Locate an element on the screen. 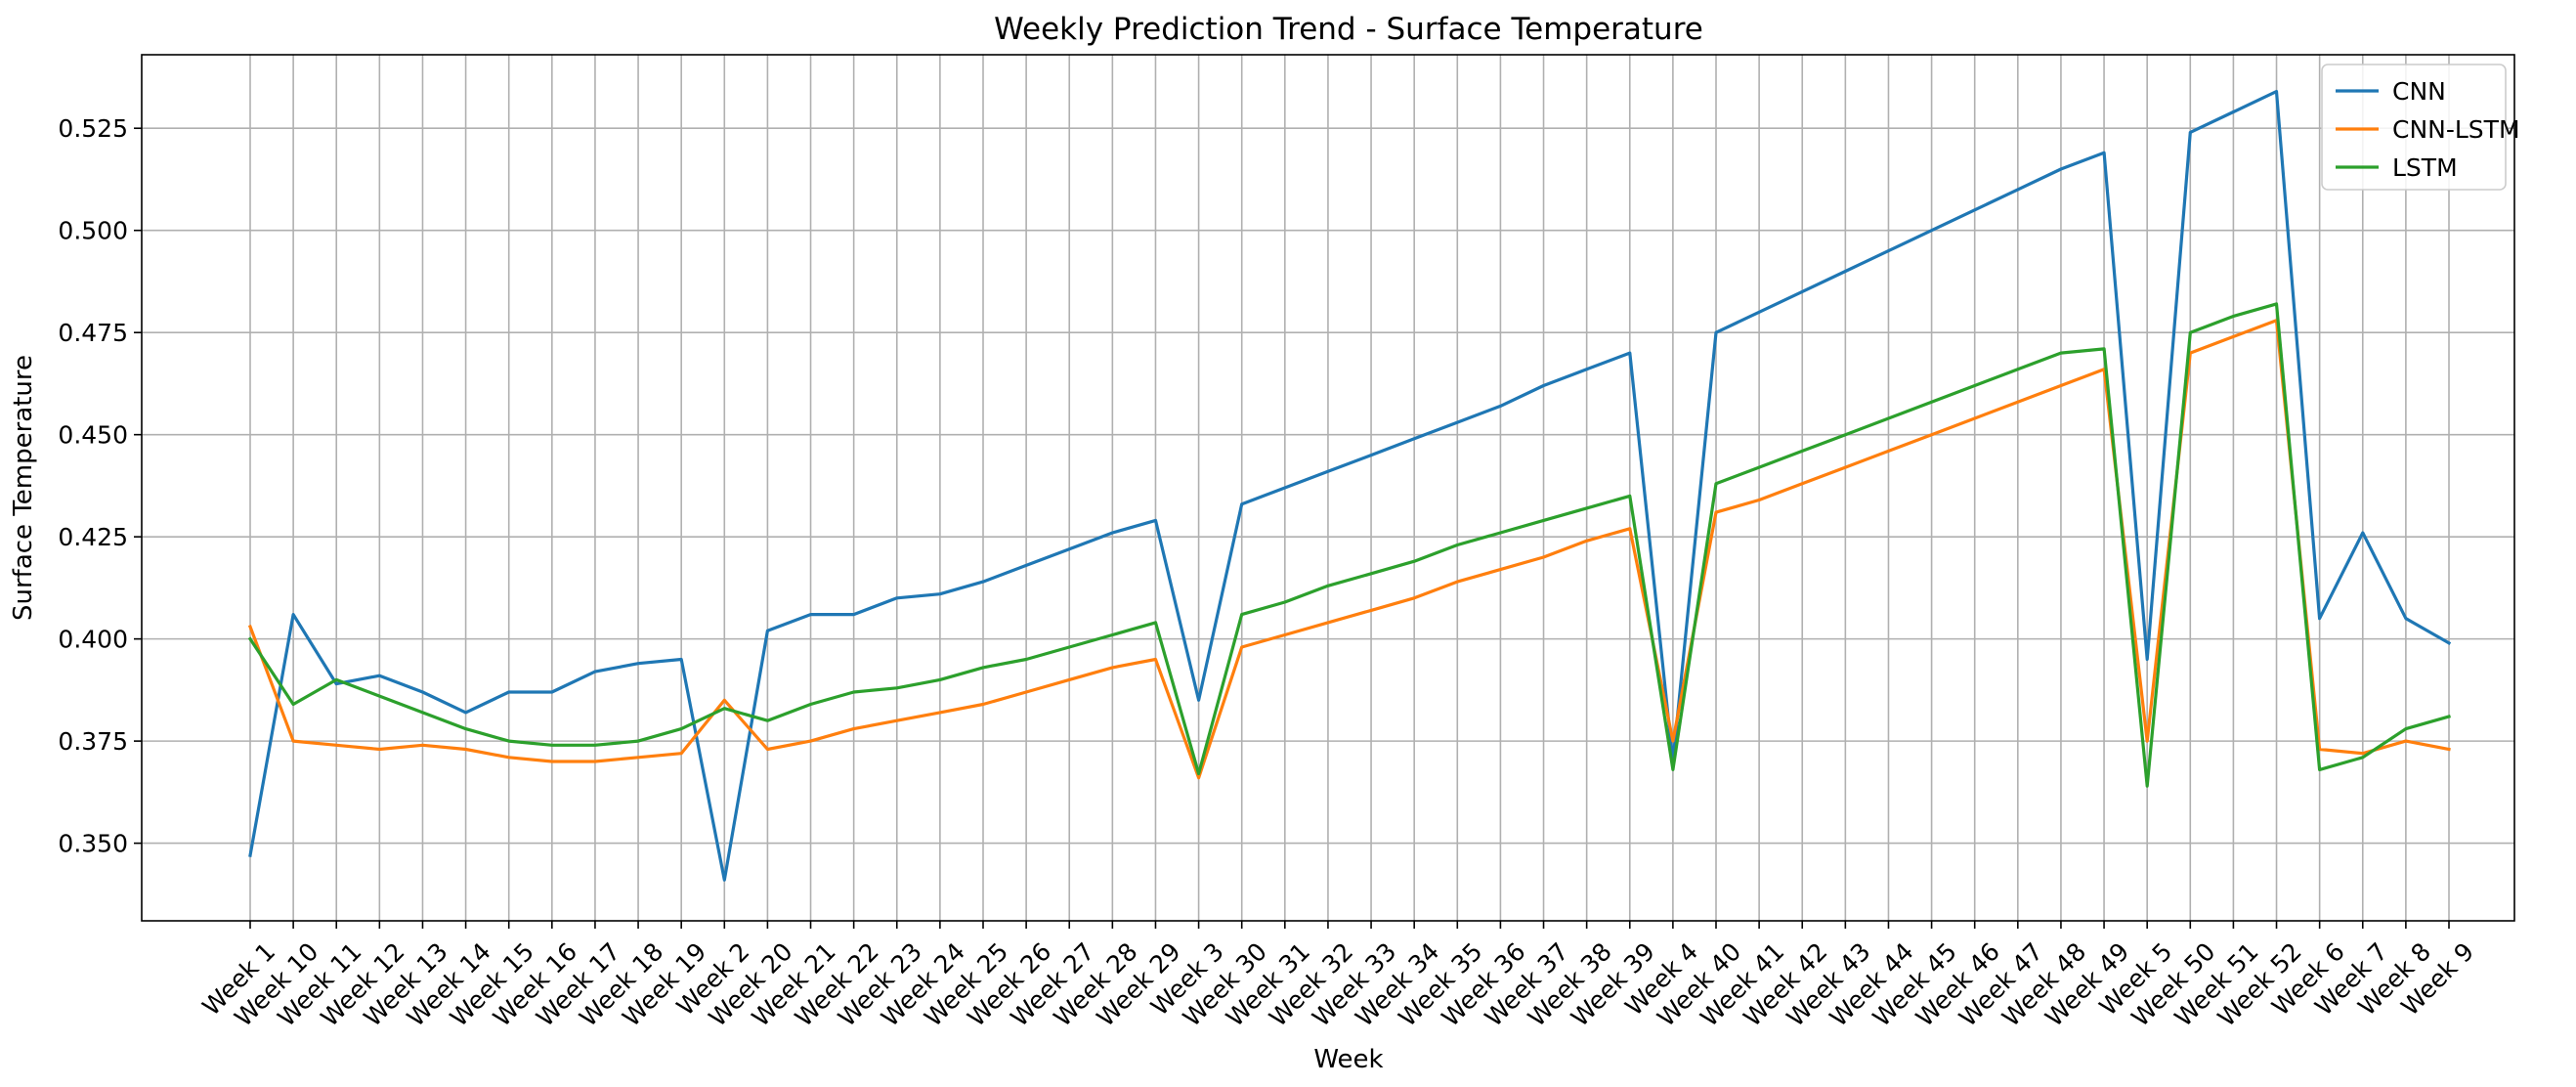  legend-box is located at coordinates (2414, 127).